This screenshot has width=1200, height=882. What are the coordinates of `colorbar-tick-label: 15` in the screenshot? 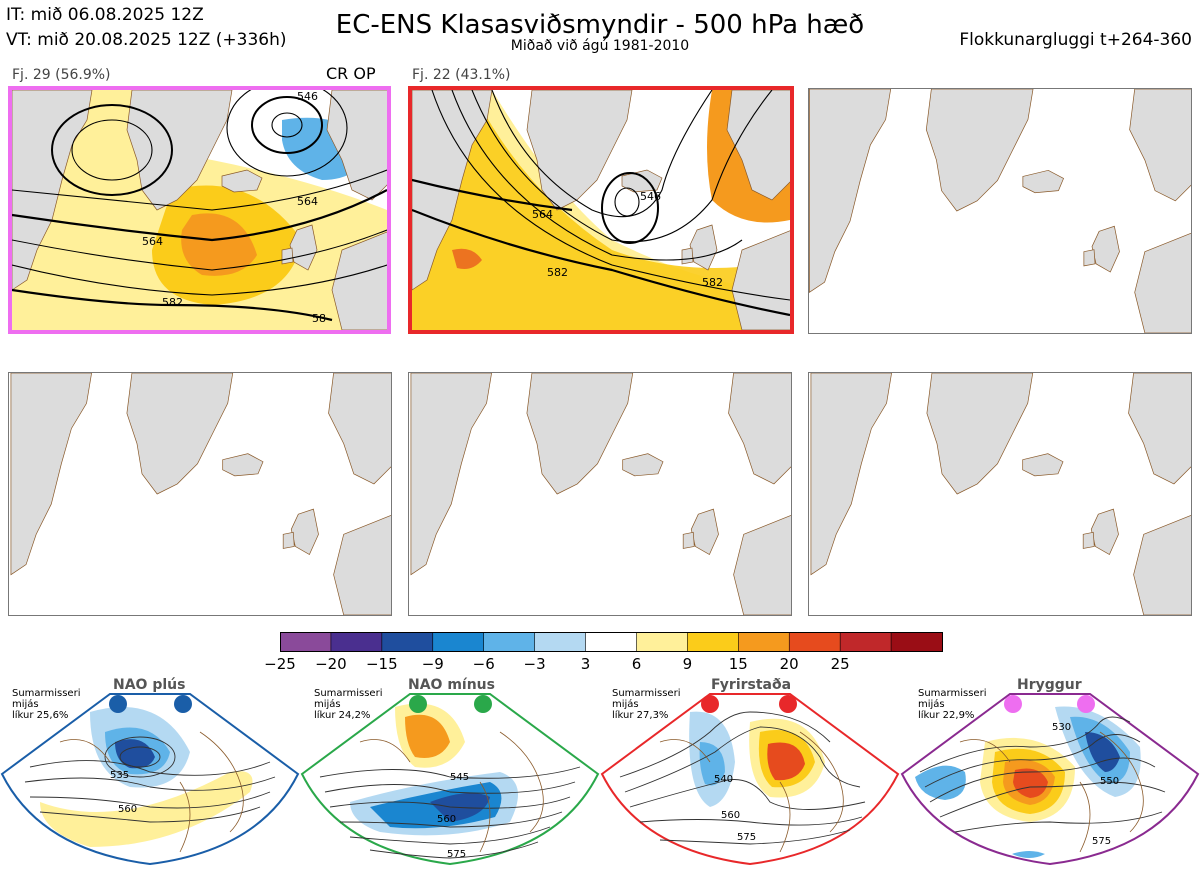 It's located at (738, 664).